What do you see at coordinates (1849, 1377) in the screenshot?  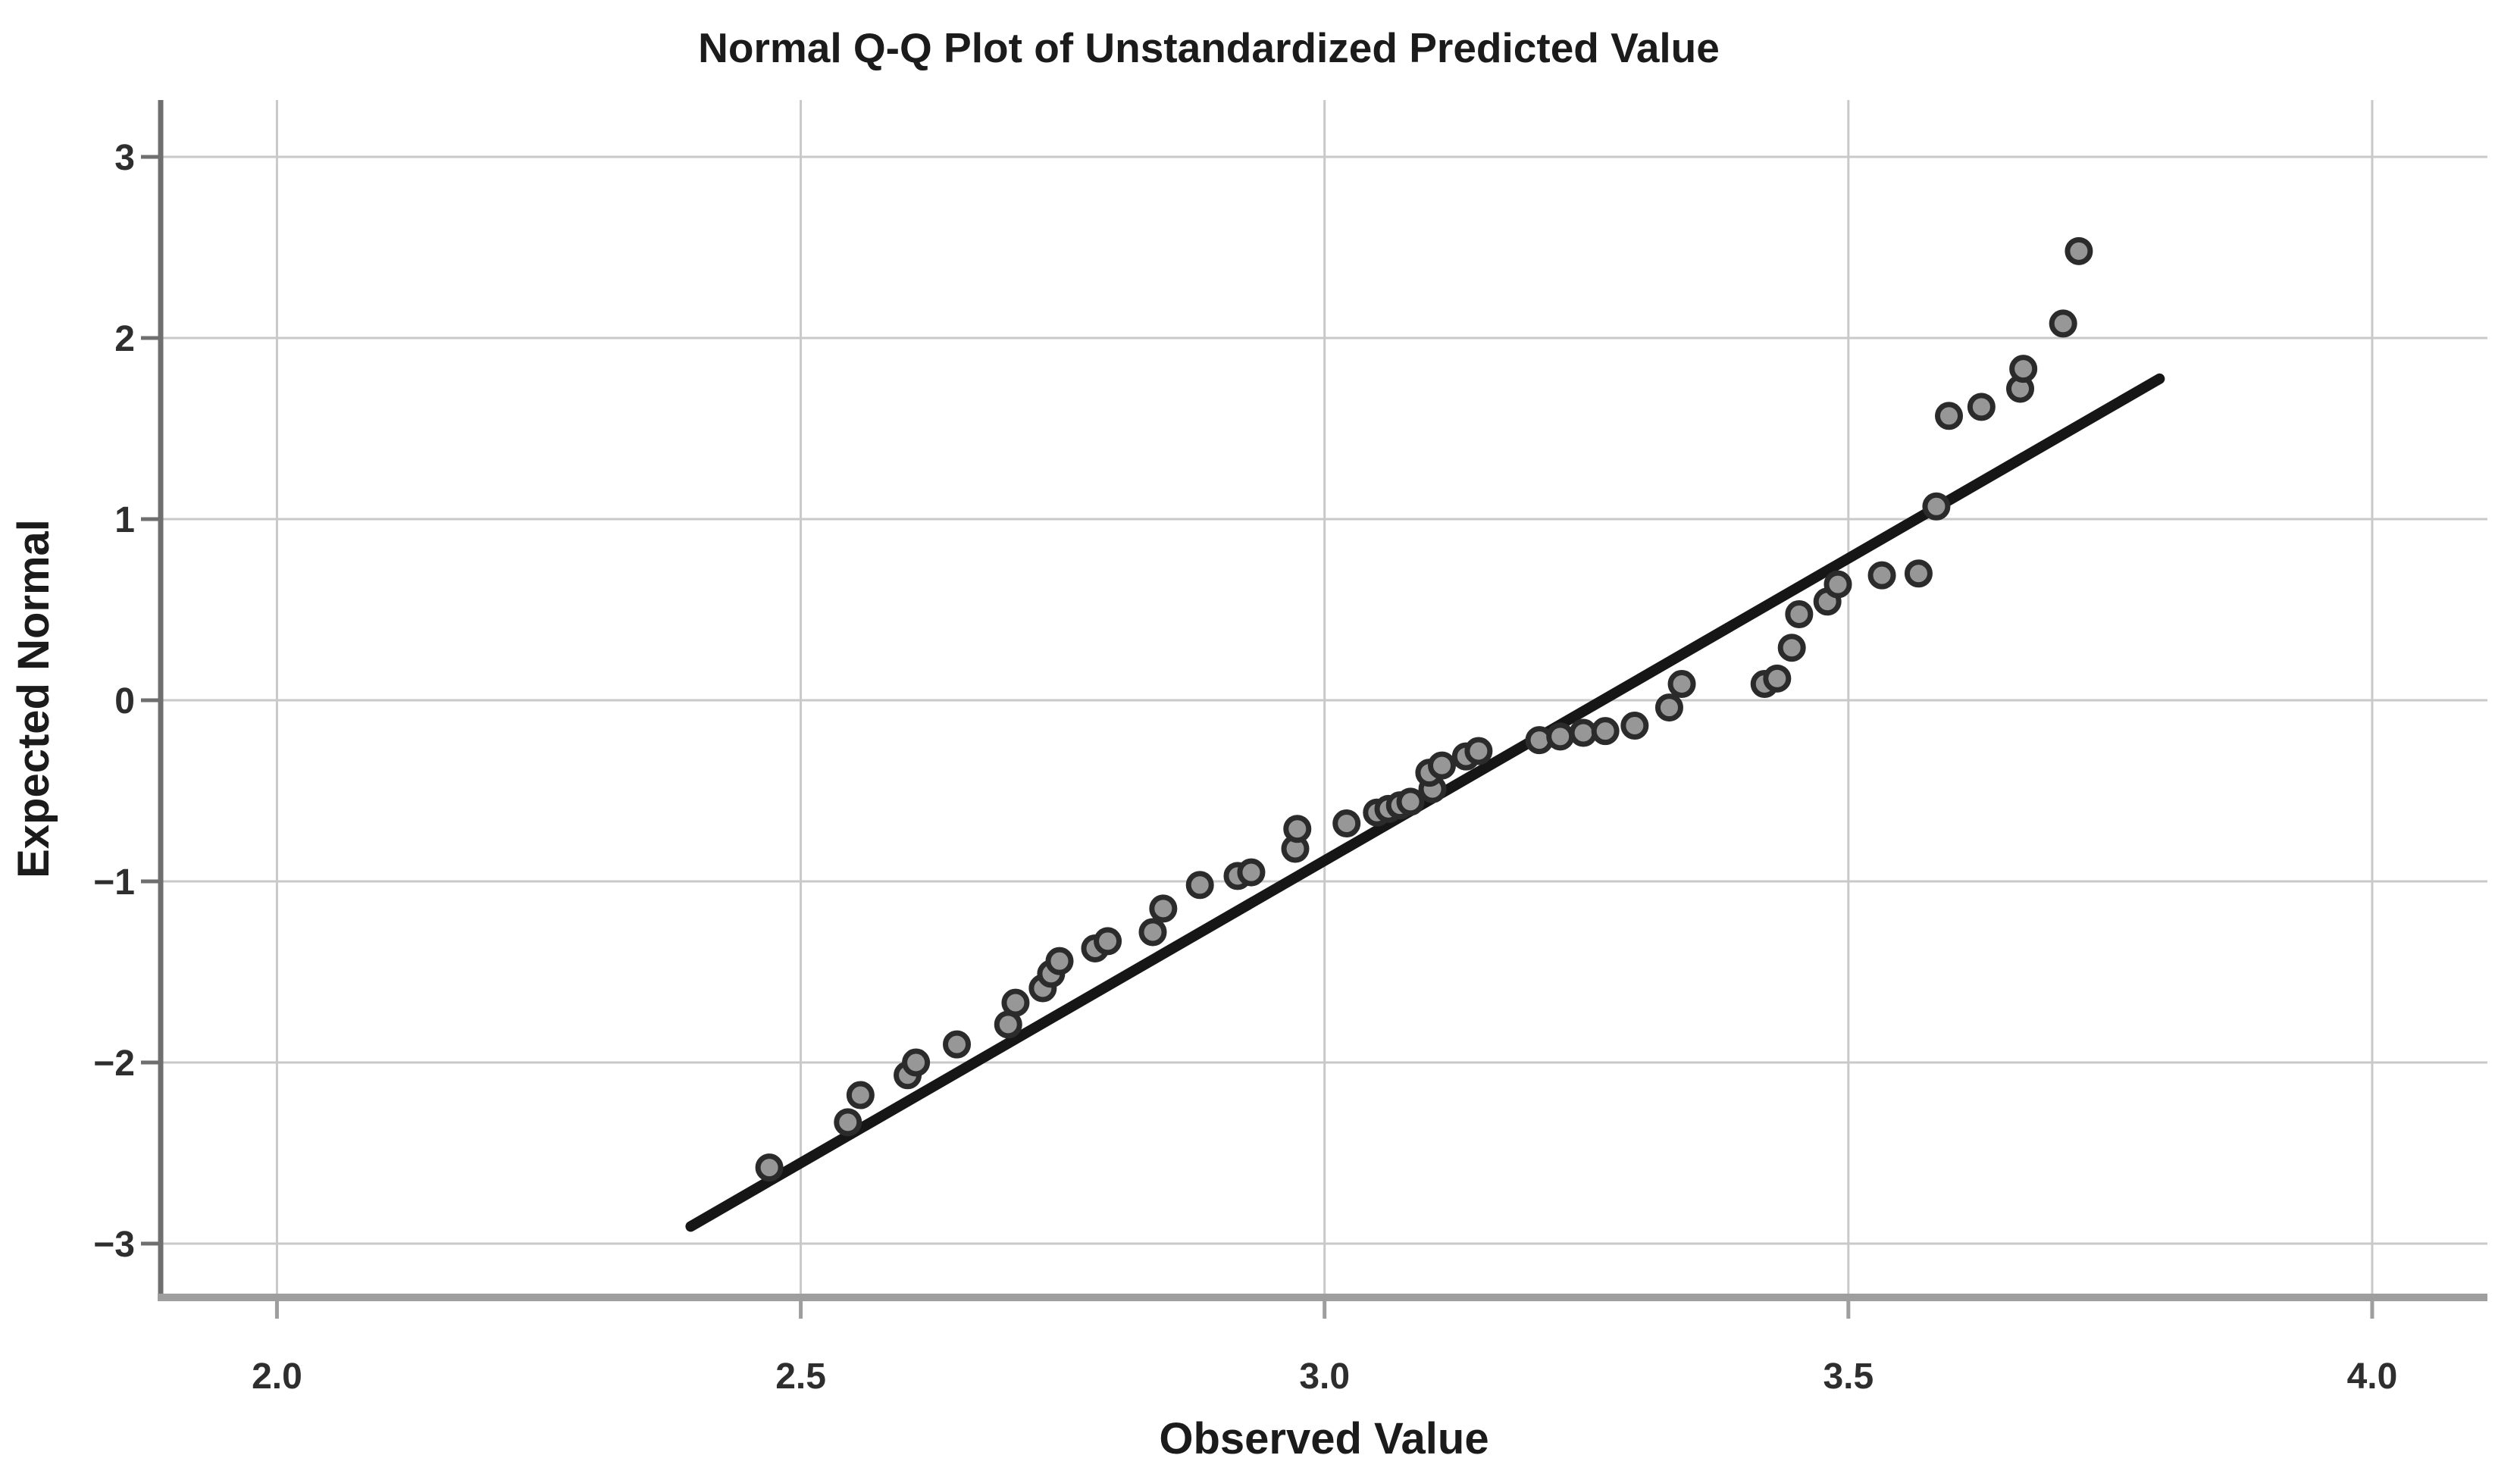 I see `x-tick-label: 3.5` at bounding box center [1849, 1377].